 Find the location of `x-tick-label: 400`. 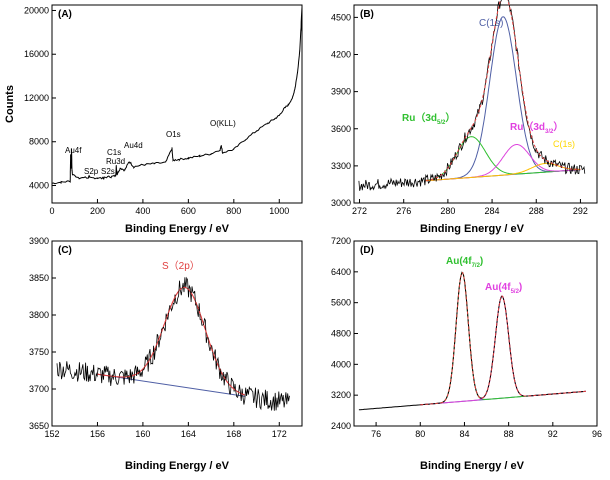

x-tick-label: 400 is located at coordinates (142, 211).